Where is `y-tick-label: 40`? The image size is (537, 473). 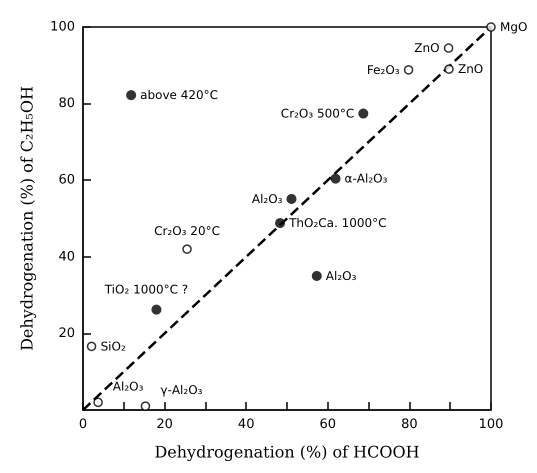
y-tick-label: 40 is located at coordinates (66, 256).